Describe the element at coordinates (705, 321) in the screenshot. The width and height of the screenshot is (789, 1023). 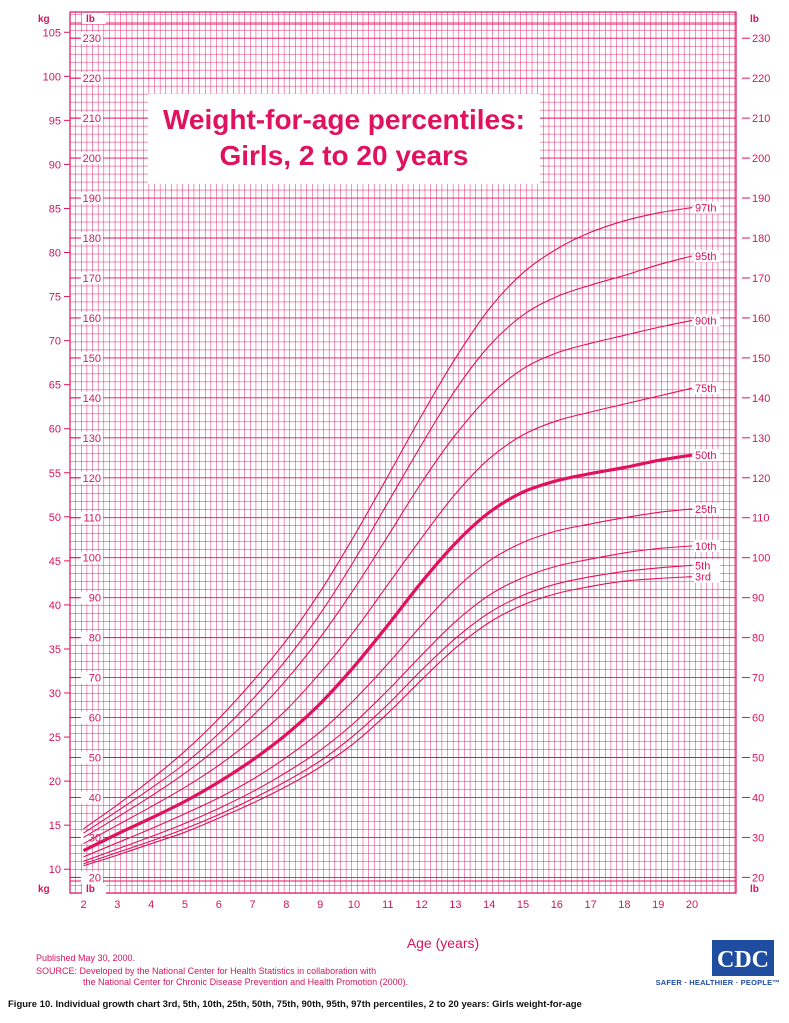
I see `percentile-label-90th: 90th` at that location.